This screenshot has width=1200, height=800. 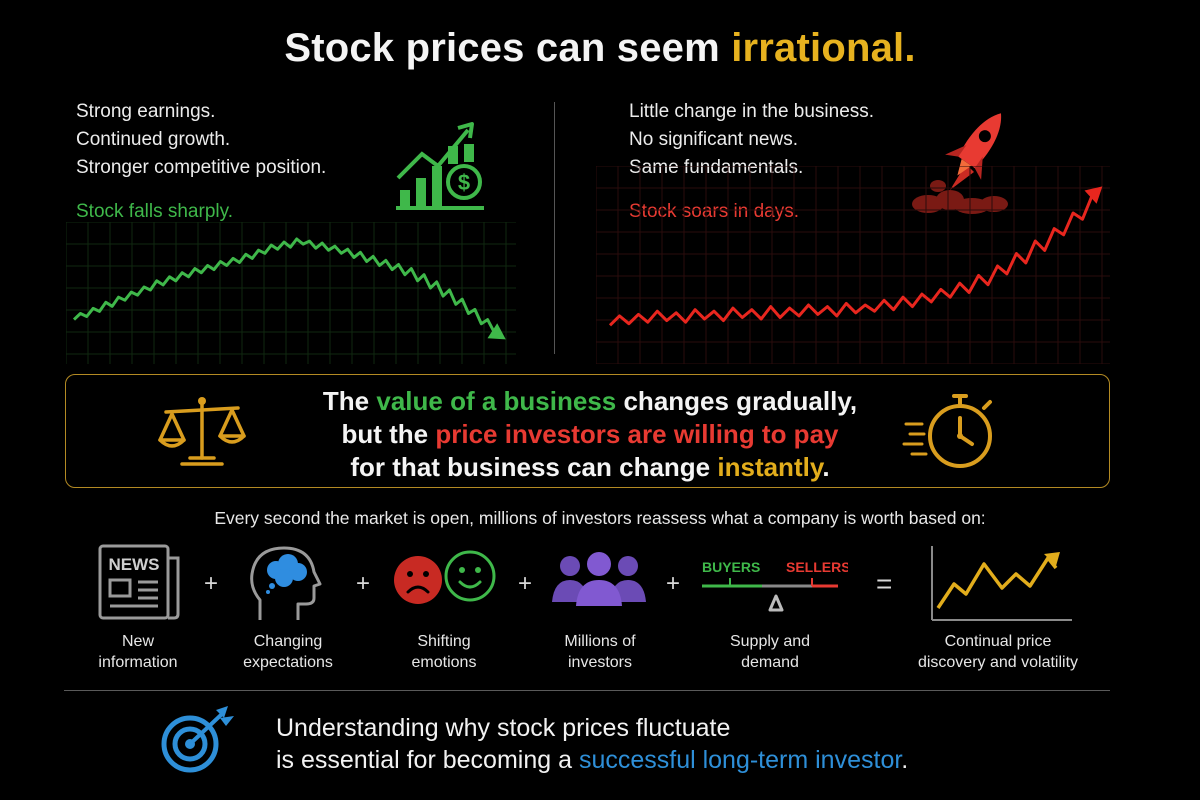 I want to click on growth-chart-dollar-icon: $, so click(x=442, y=160).